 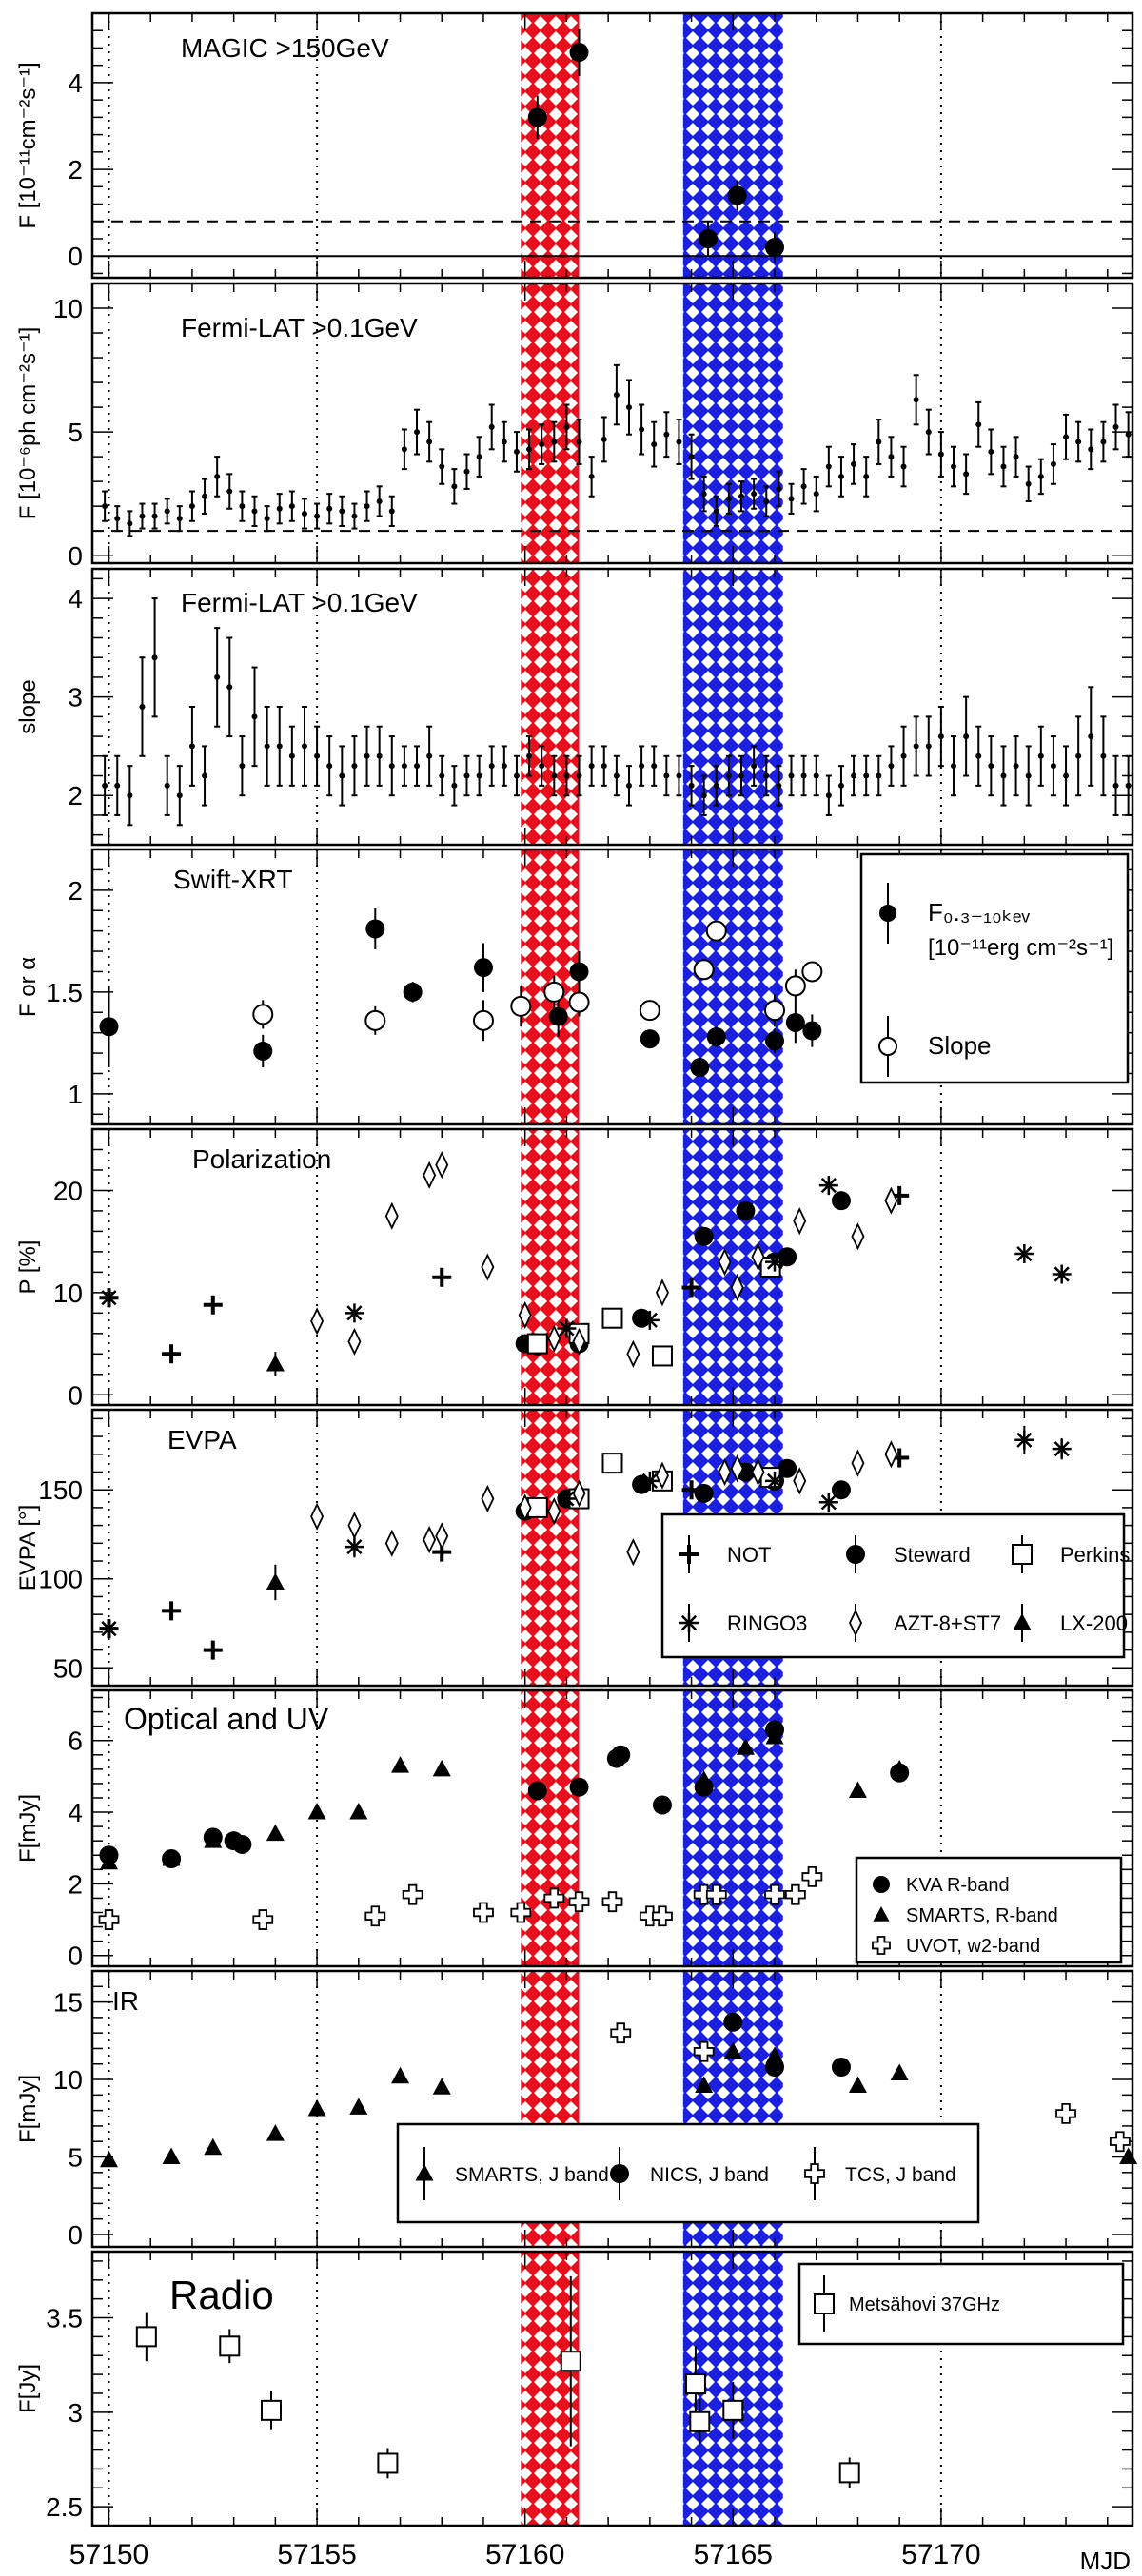 What do you see at coordinates (68, 1293) in the screenshot?
I see `y-tick-label: 10` at bounding box center [68, 1293].